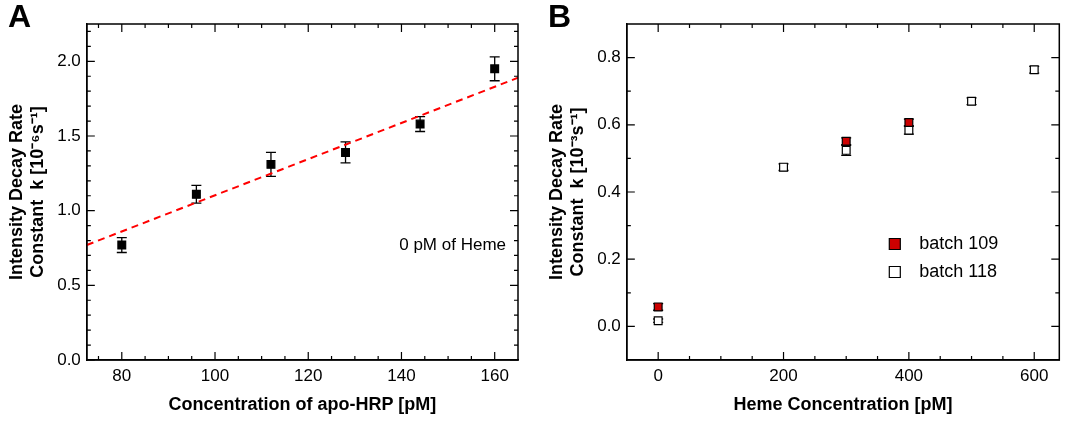 The width and height of the screenshot is (1066, 422). What do you see at coordinates (609, 57) in the screenshot?
I see `y-tick-label: 0.8` at bounding box center [609, 57].